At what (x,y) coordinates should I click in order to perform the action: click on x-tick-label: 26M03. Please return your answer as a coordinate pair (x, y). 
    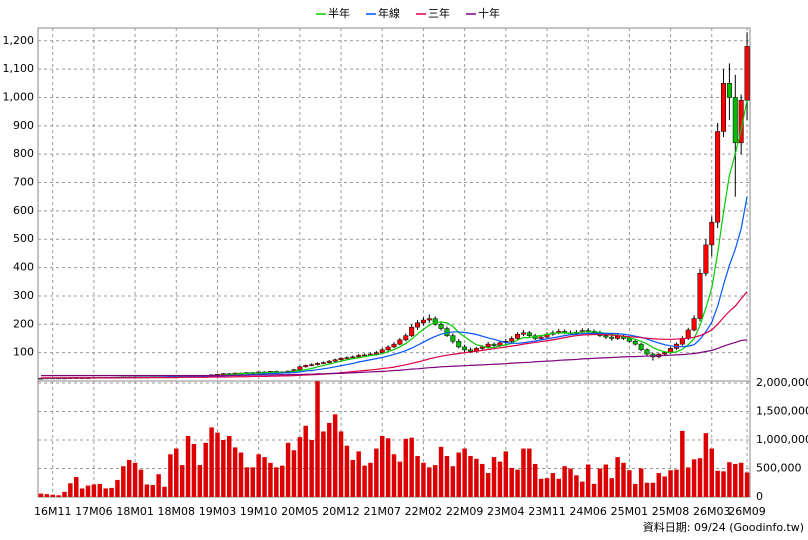
    Looking at the image, I should click on (712, 511).